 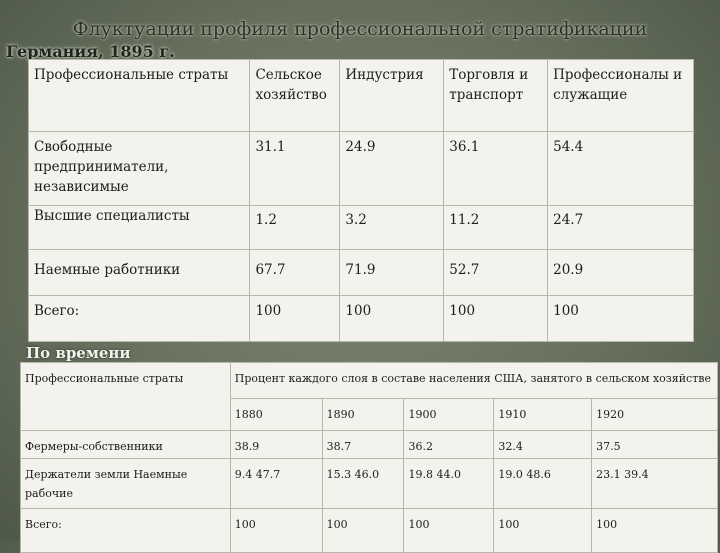 I want to click on column-header: Профессиональные страты, so click(x=139, y=95).